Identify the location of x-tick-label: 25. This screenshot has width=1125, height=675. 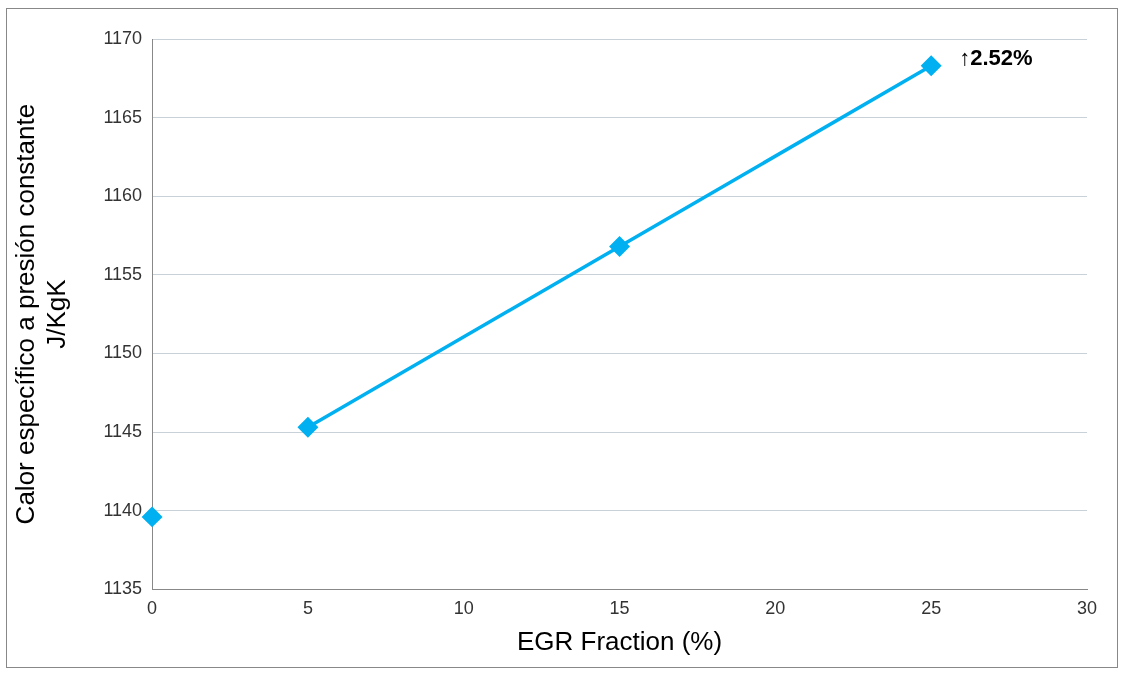
(931, 607).